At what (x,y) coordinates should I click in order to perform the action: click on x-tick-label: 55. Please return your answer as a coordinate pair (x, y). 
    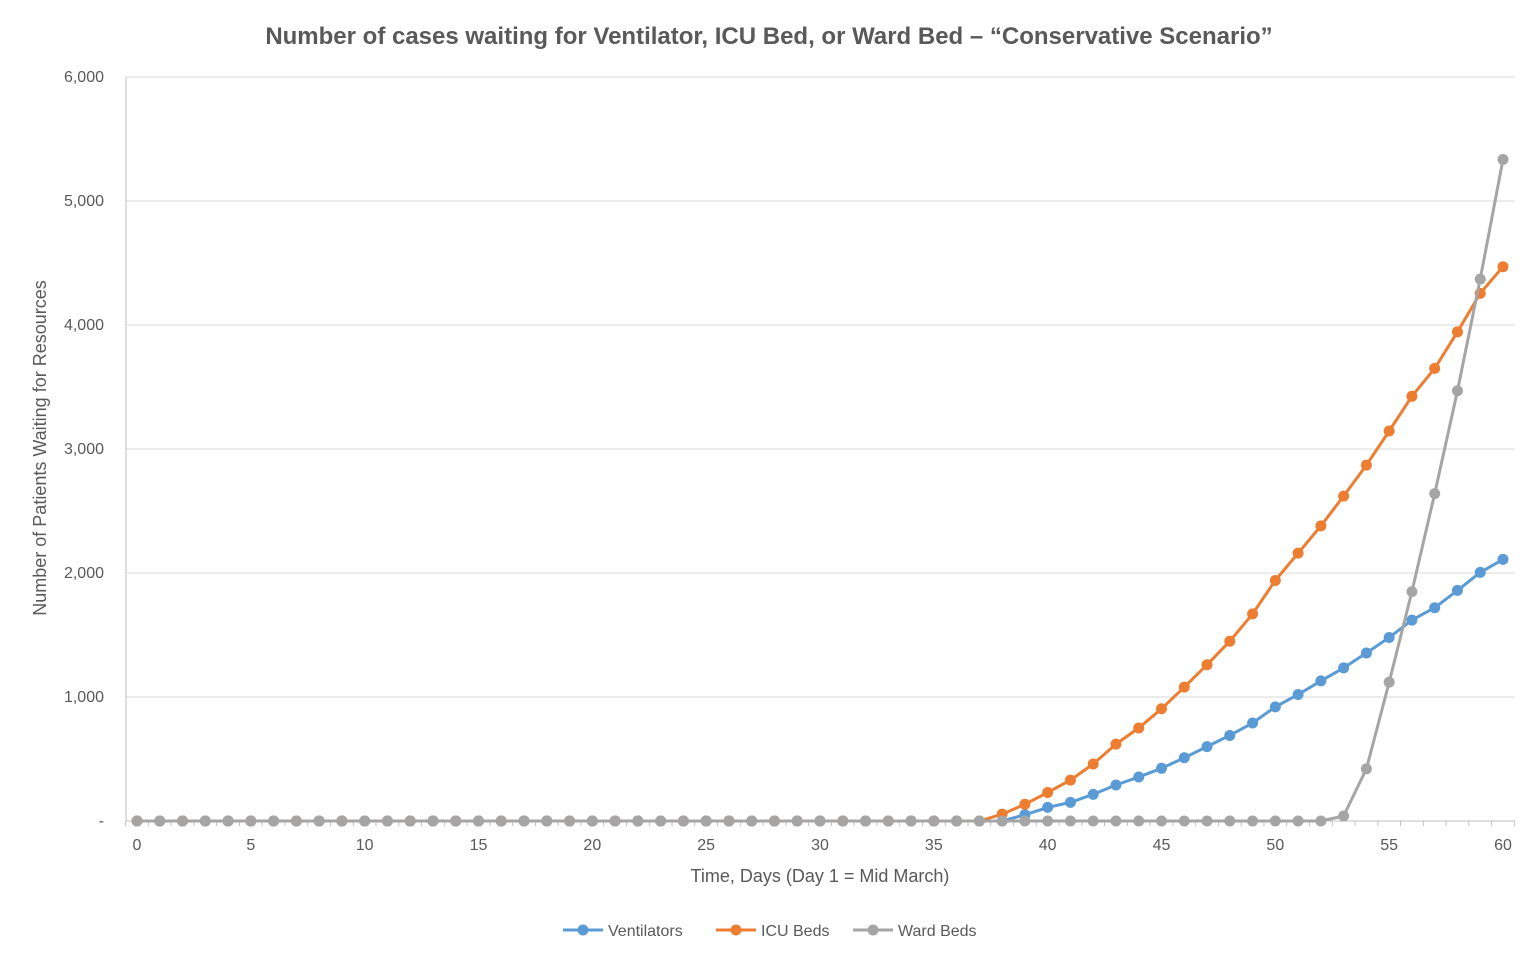
    Looking at the image, I should click on (1389, 845).